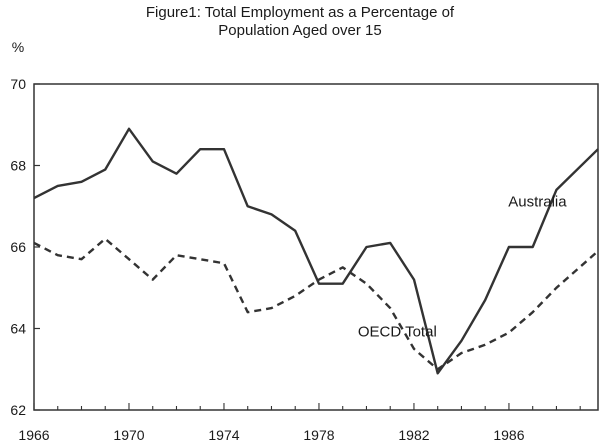  What do you see at coordinates (18, 410) in the screenshot?
I see `y-tick-label-62: 62` at bounding box center [18, 410].